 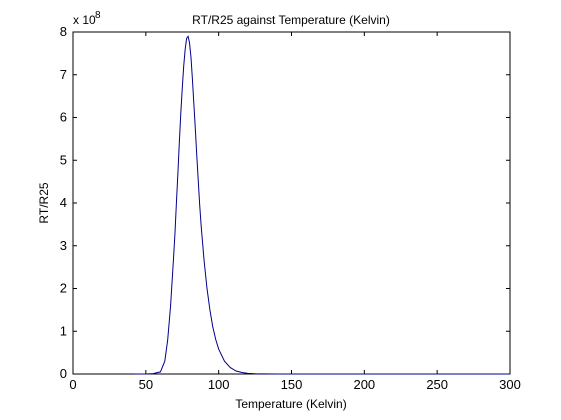 What do you see at coordinates (63, 74) in the screenshot?
I see `y-tick-label: 7` at bounding box center [63, 74].